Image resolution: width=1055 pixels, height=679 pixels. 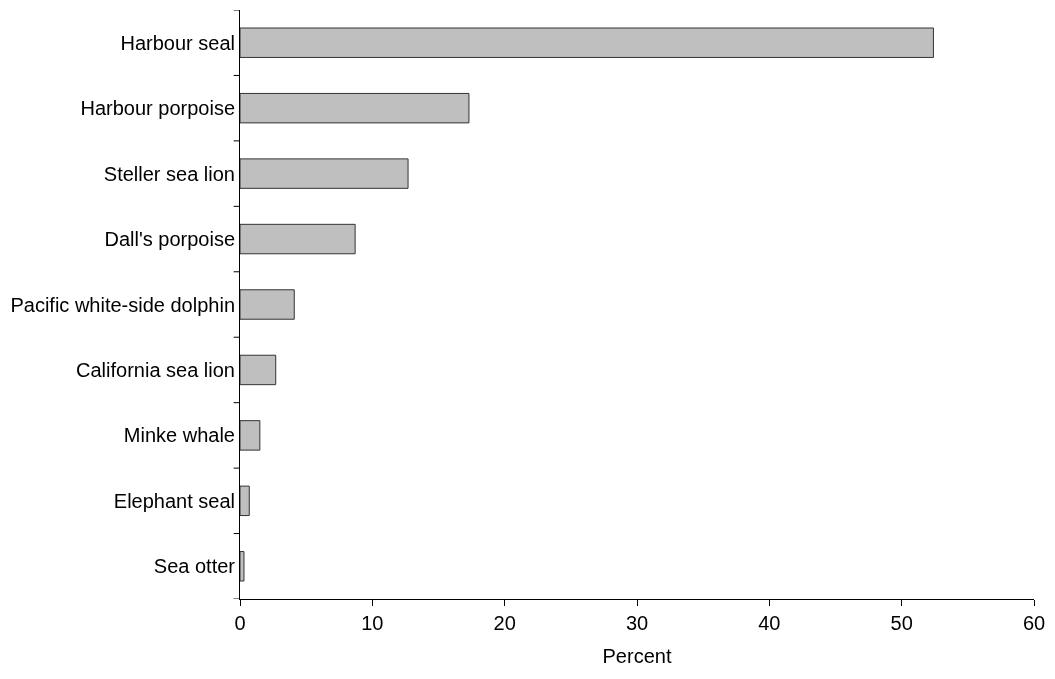 What do you see at coordinates (157, 108) in the screenshot?
I see `y-tick-label: Harbour porpoise` at bounding box center [157, 108].